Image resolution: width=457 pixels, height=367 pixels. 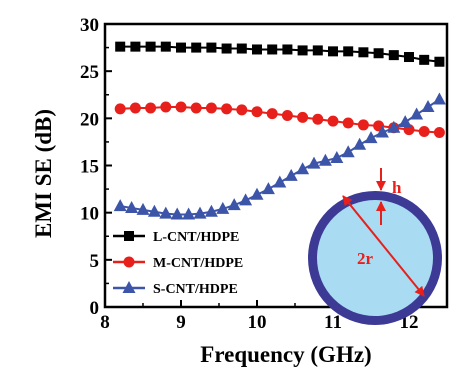 I want to click on legend-item: M-CNT/HDPE, so click(x=178, y=263).